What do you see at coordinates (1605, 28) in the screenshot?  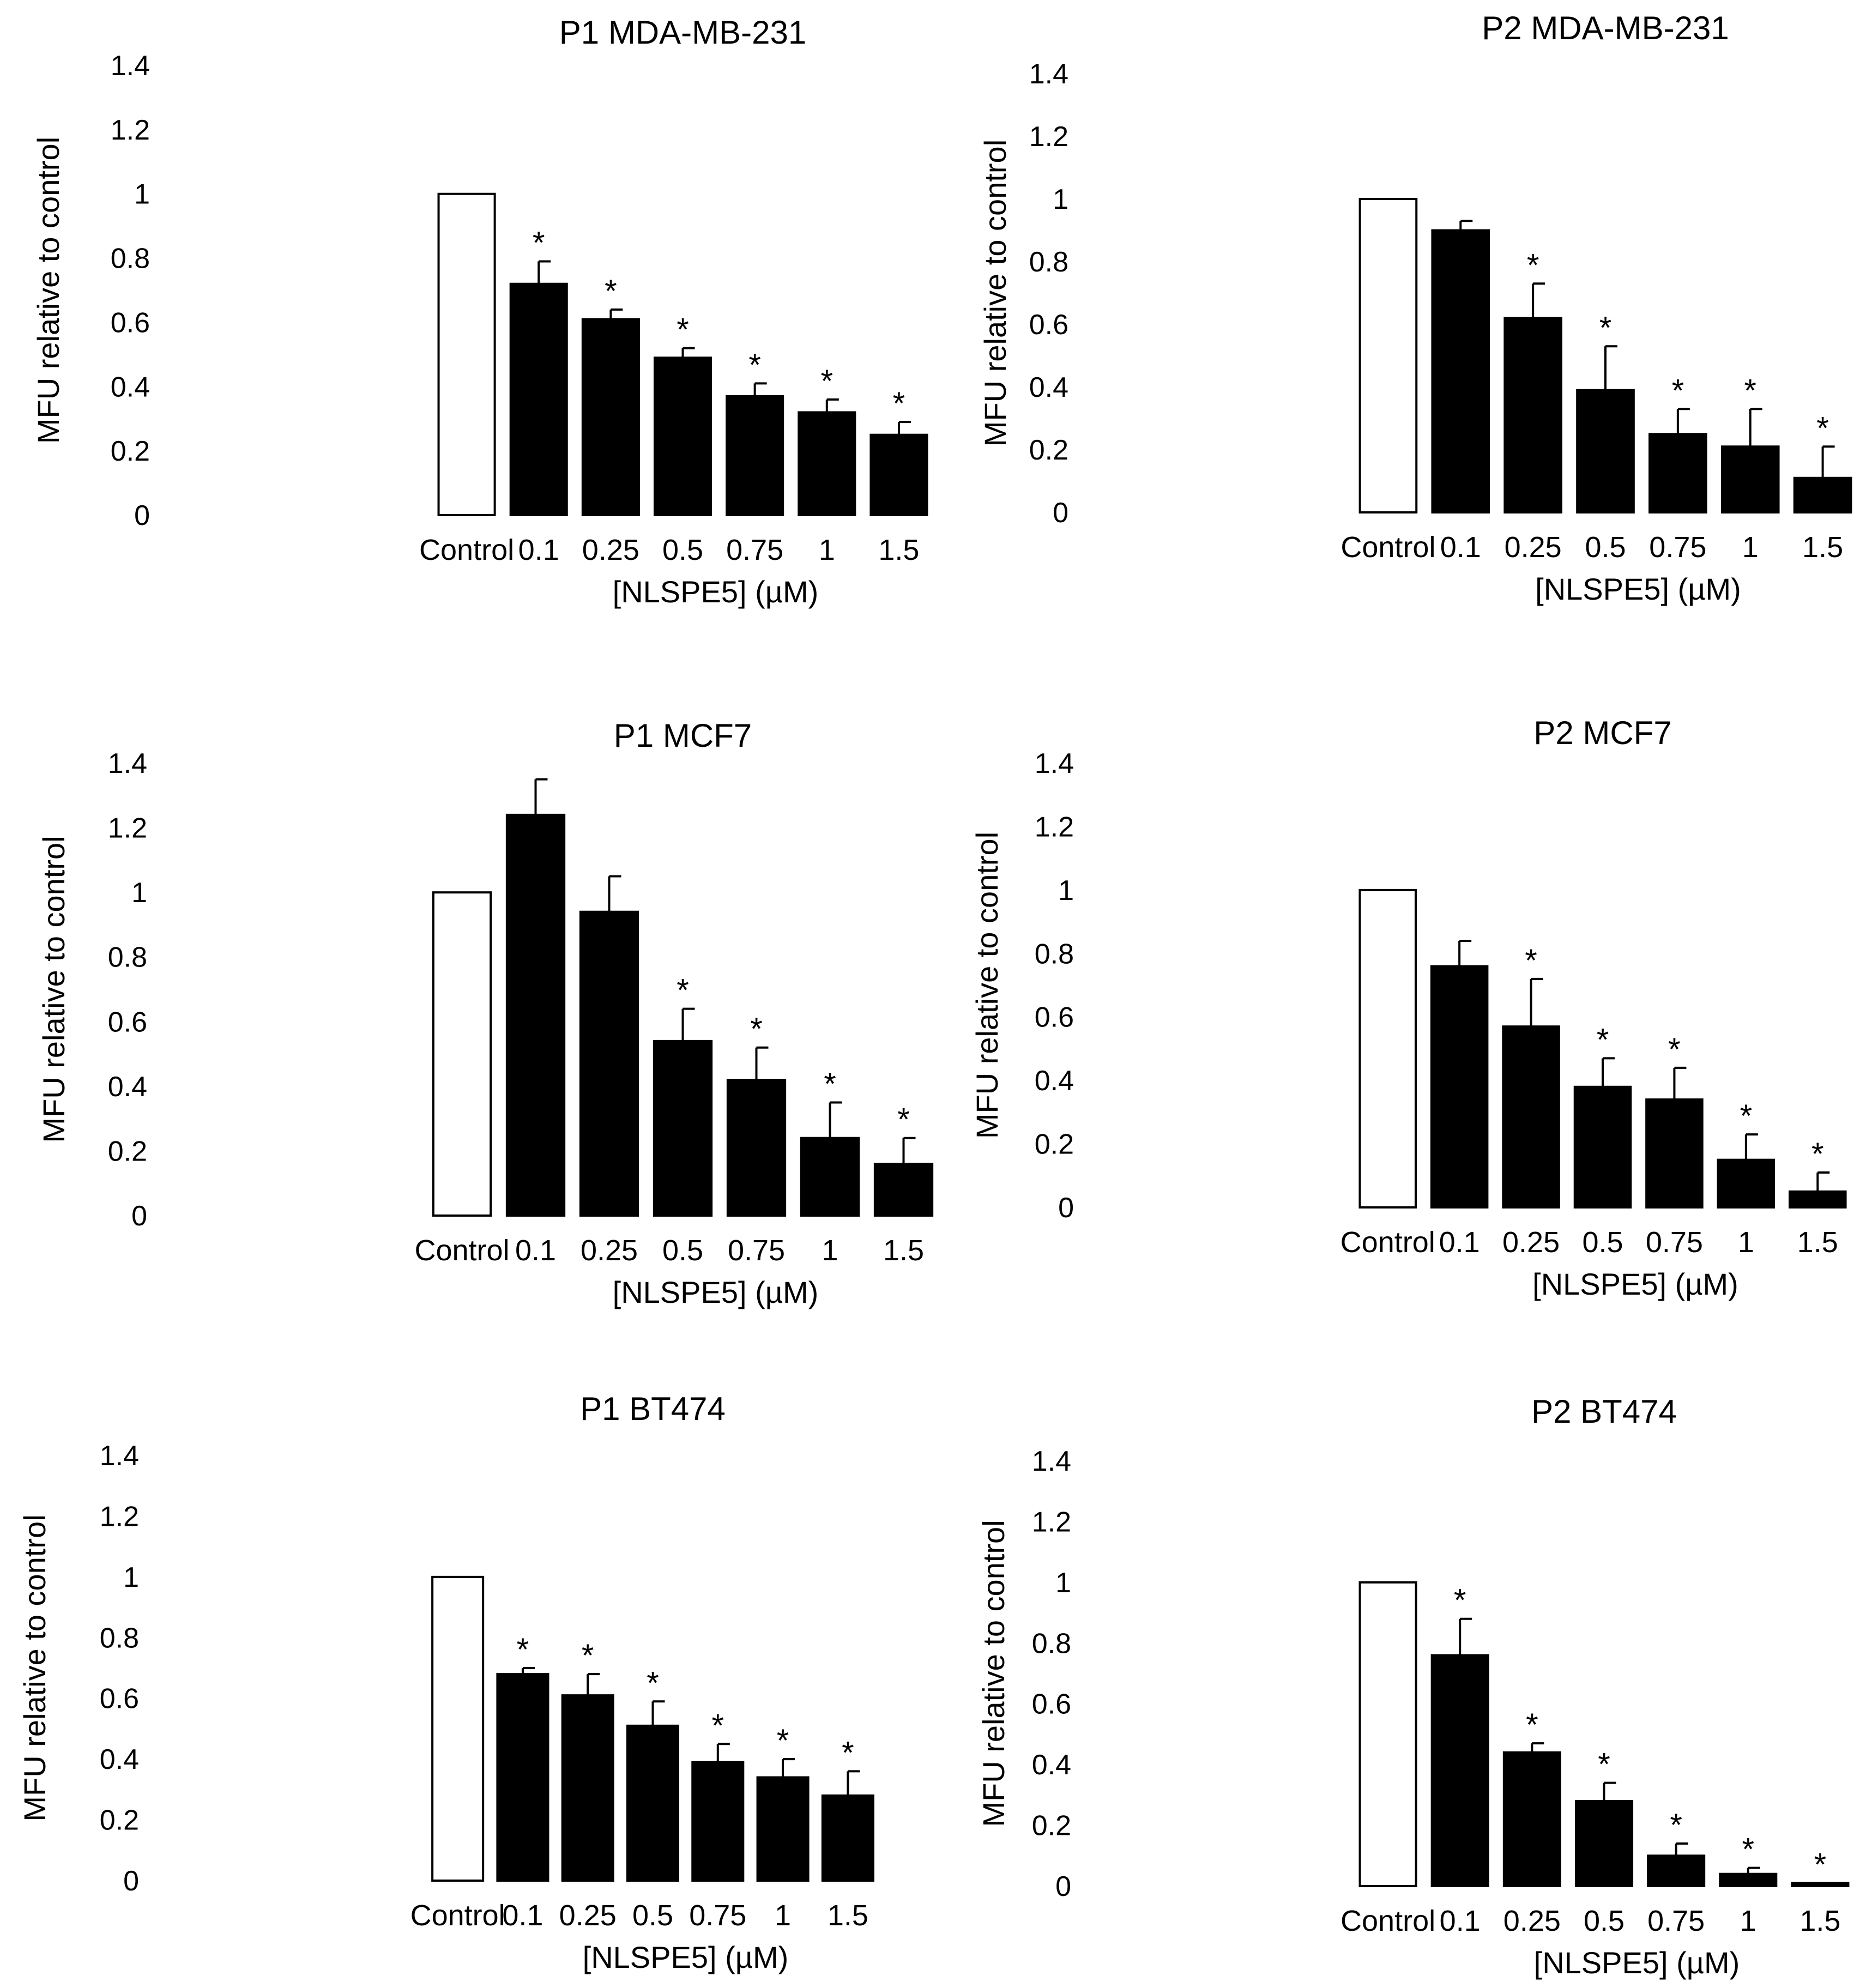 I see `chart-title: P2 MDA-MB-231` at bounding box center [1605, 28].